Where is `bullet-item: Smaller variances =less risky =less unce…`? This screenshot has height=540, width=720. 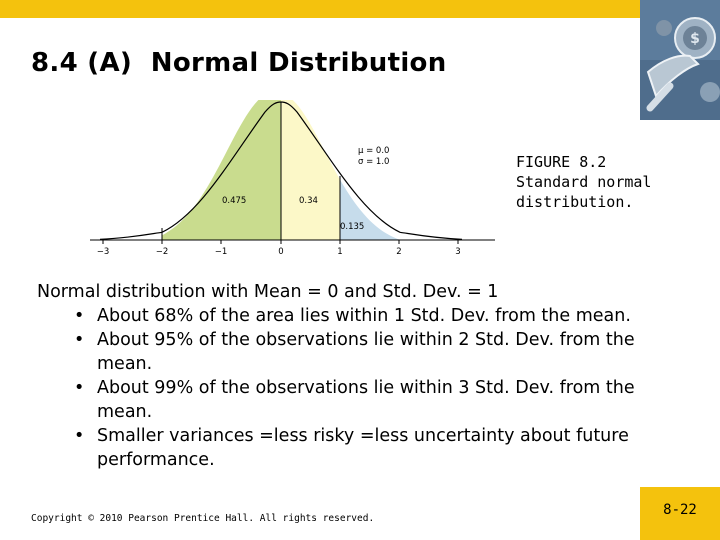 bullet-item: Smaller variances =less risky =less unce… is located at coordinates (375, 448).